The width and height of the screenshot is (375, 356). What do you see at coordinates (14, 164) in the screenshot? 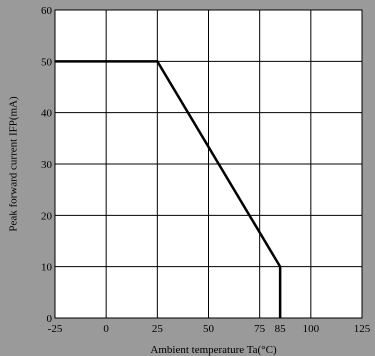
I see `y-axis-title: Peak forward current IFP(mA)` at bounding box center [14, 164].